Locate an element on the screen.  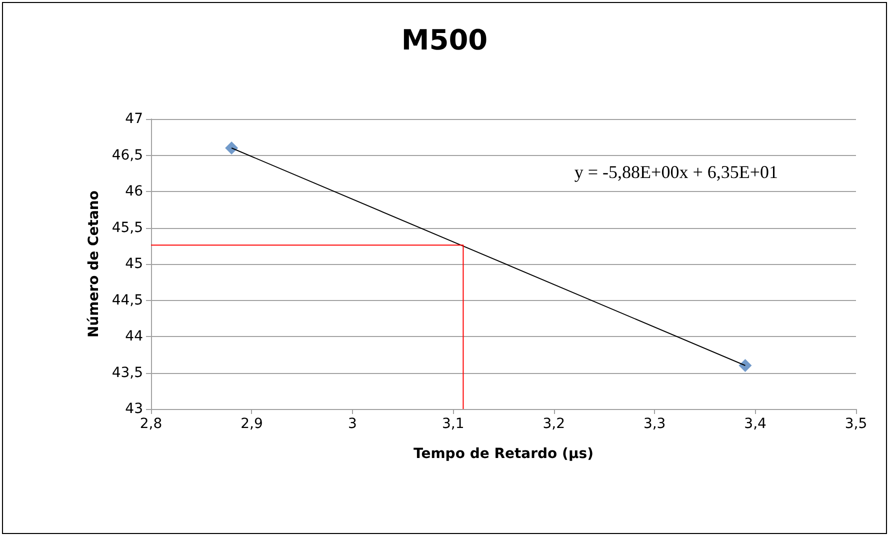
x-axis-title: Tempo de Retardo (µs) is located at coordinates (504, 454).